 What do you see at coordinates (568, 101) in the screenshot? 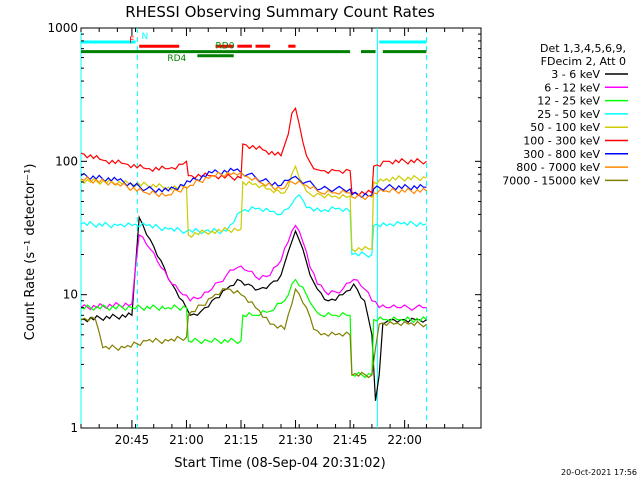
I see `legend-entry-label: 12 - 25 keV` at bounding box center [568, 101].